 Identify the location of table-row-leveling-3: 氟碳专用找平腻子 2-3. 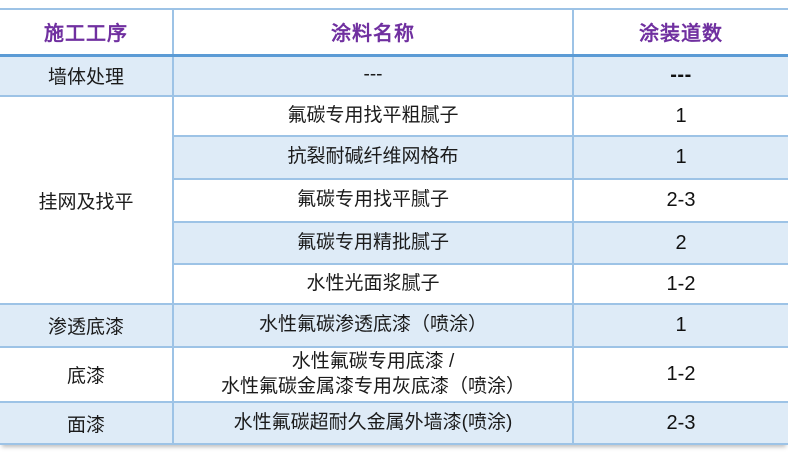
(394, 200).